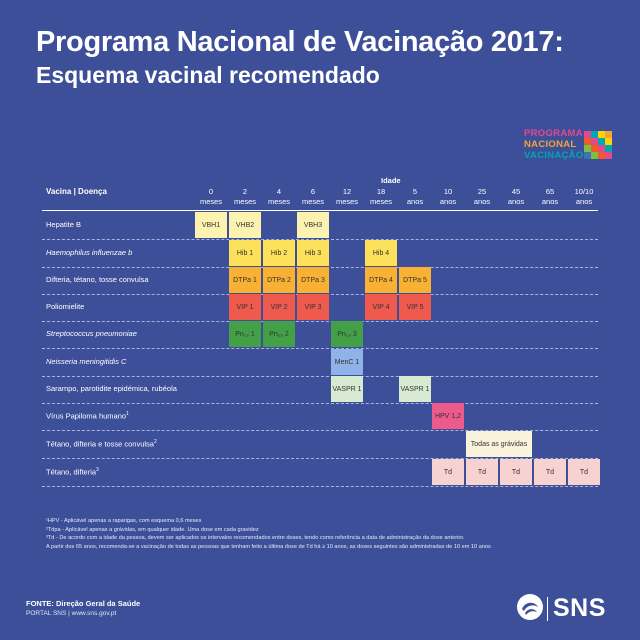  Describe the element at coordinates (279, 191) in the screenshot. I see `age-number: 4` at that location.